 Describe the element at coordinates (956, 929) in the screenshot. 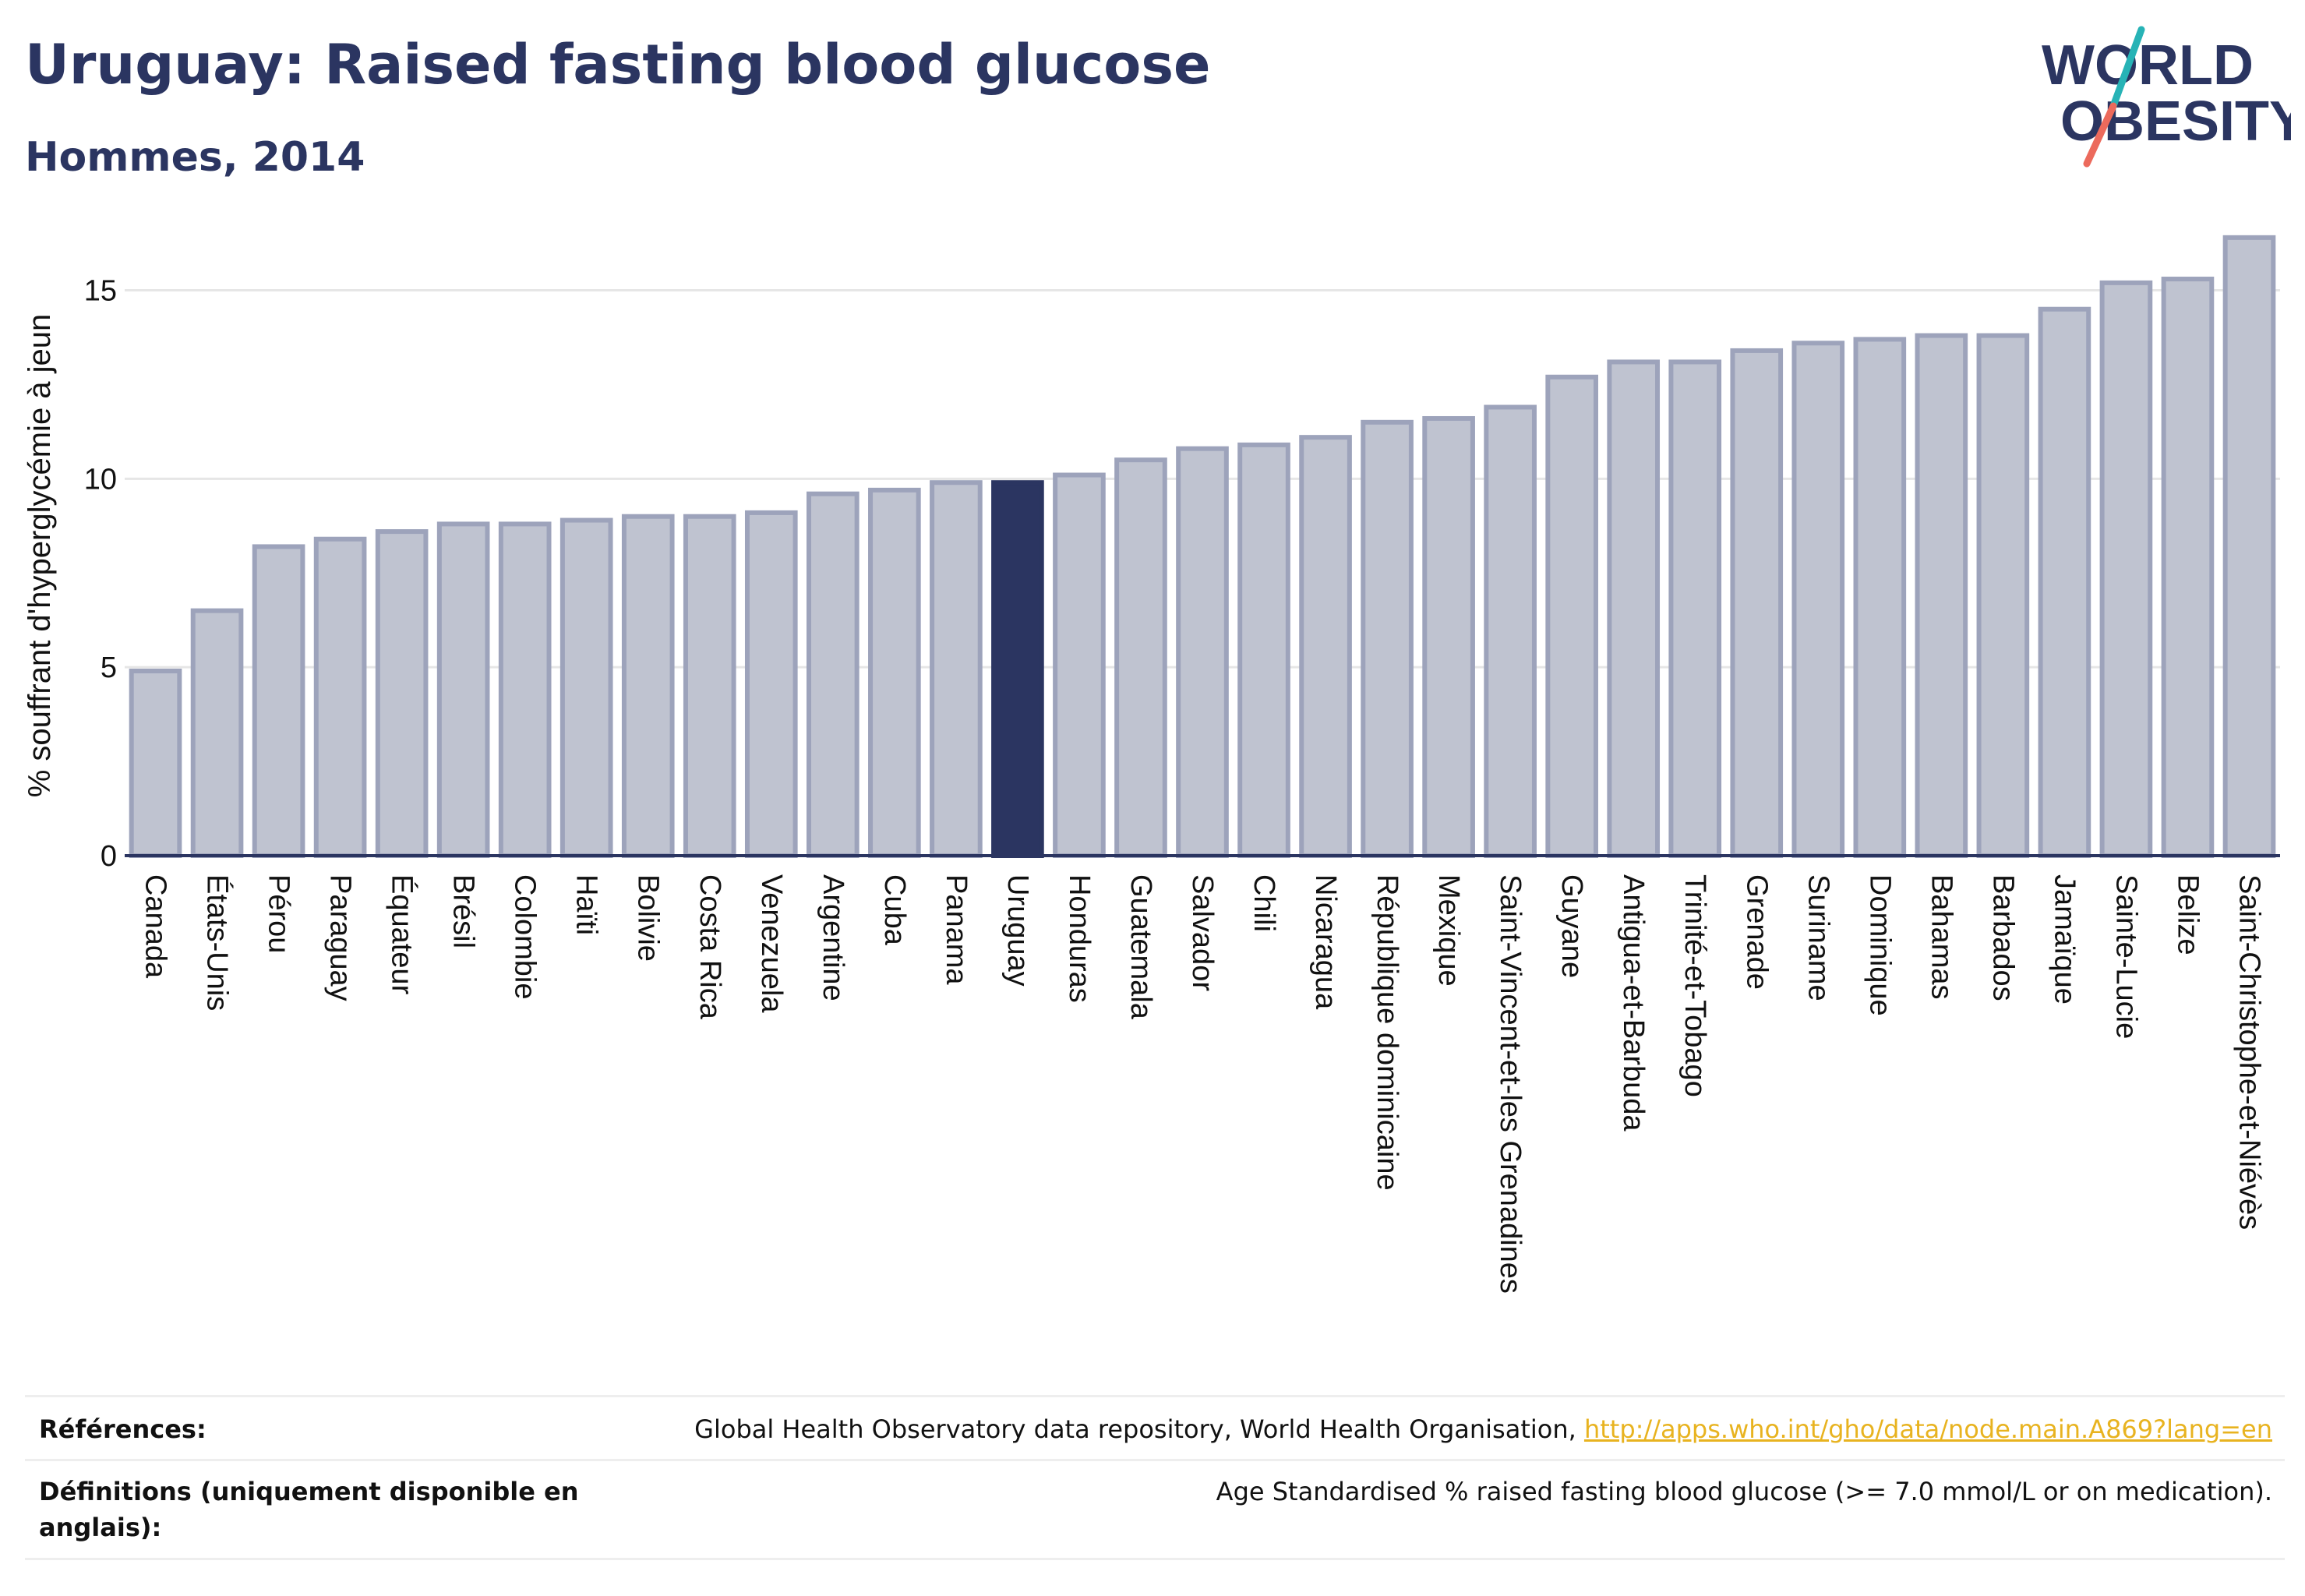

I see `x-tick-label: Panama` at that location.